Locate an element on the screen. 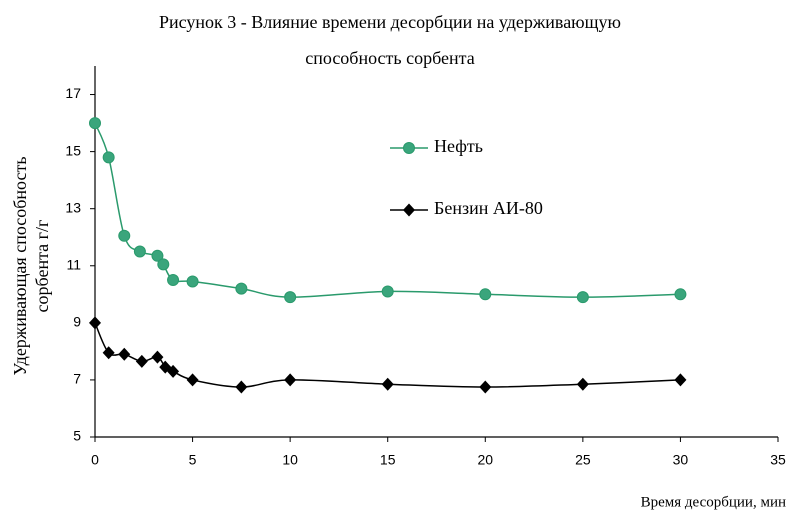 The height and width of the screenshot is (516, 792). y-tick-label: 15 is located at coordinates (73, 150).